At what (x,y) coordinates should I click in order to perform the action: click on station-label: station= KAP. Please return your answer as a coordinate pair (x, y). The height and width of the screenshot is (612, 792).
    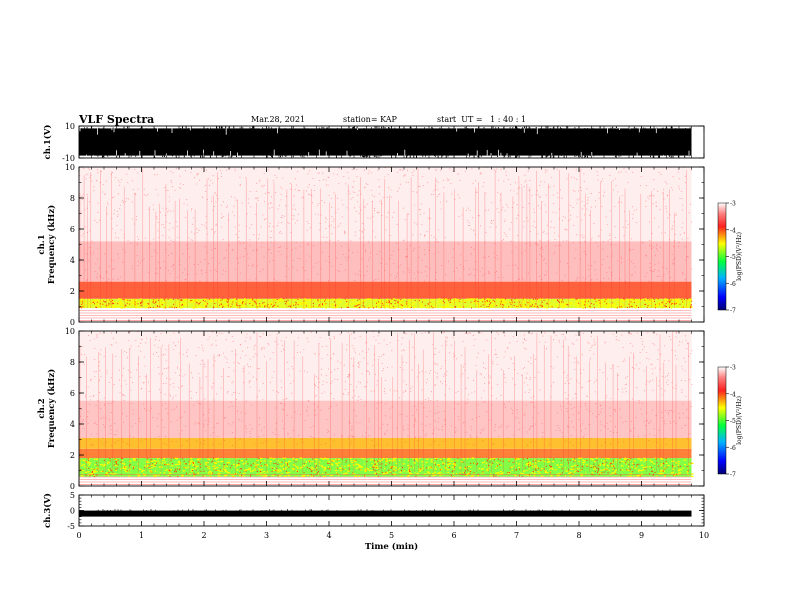
    Looking at the image, I should click on (370, 119).